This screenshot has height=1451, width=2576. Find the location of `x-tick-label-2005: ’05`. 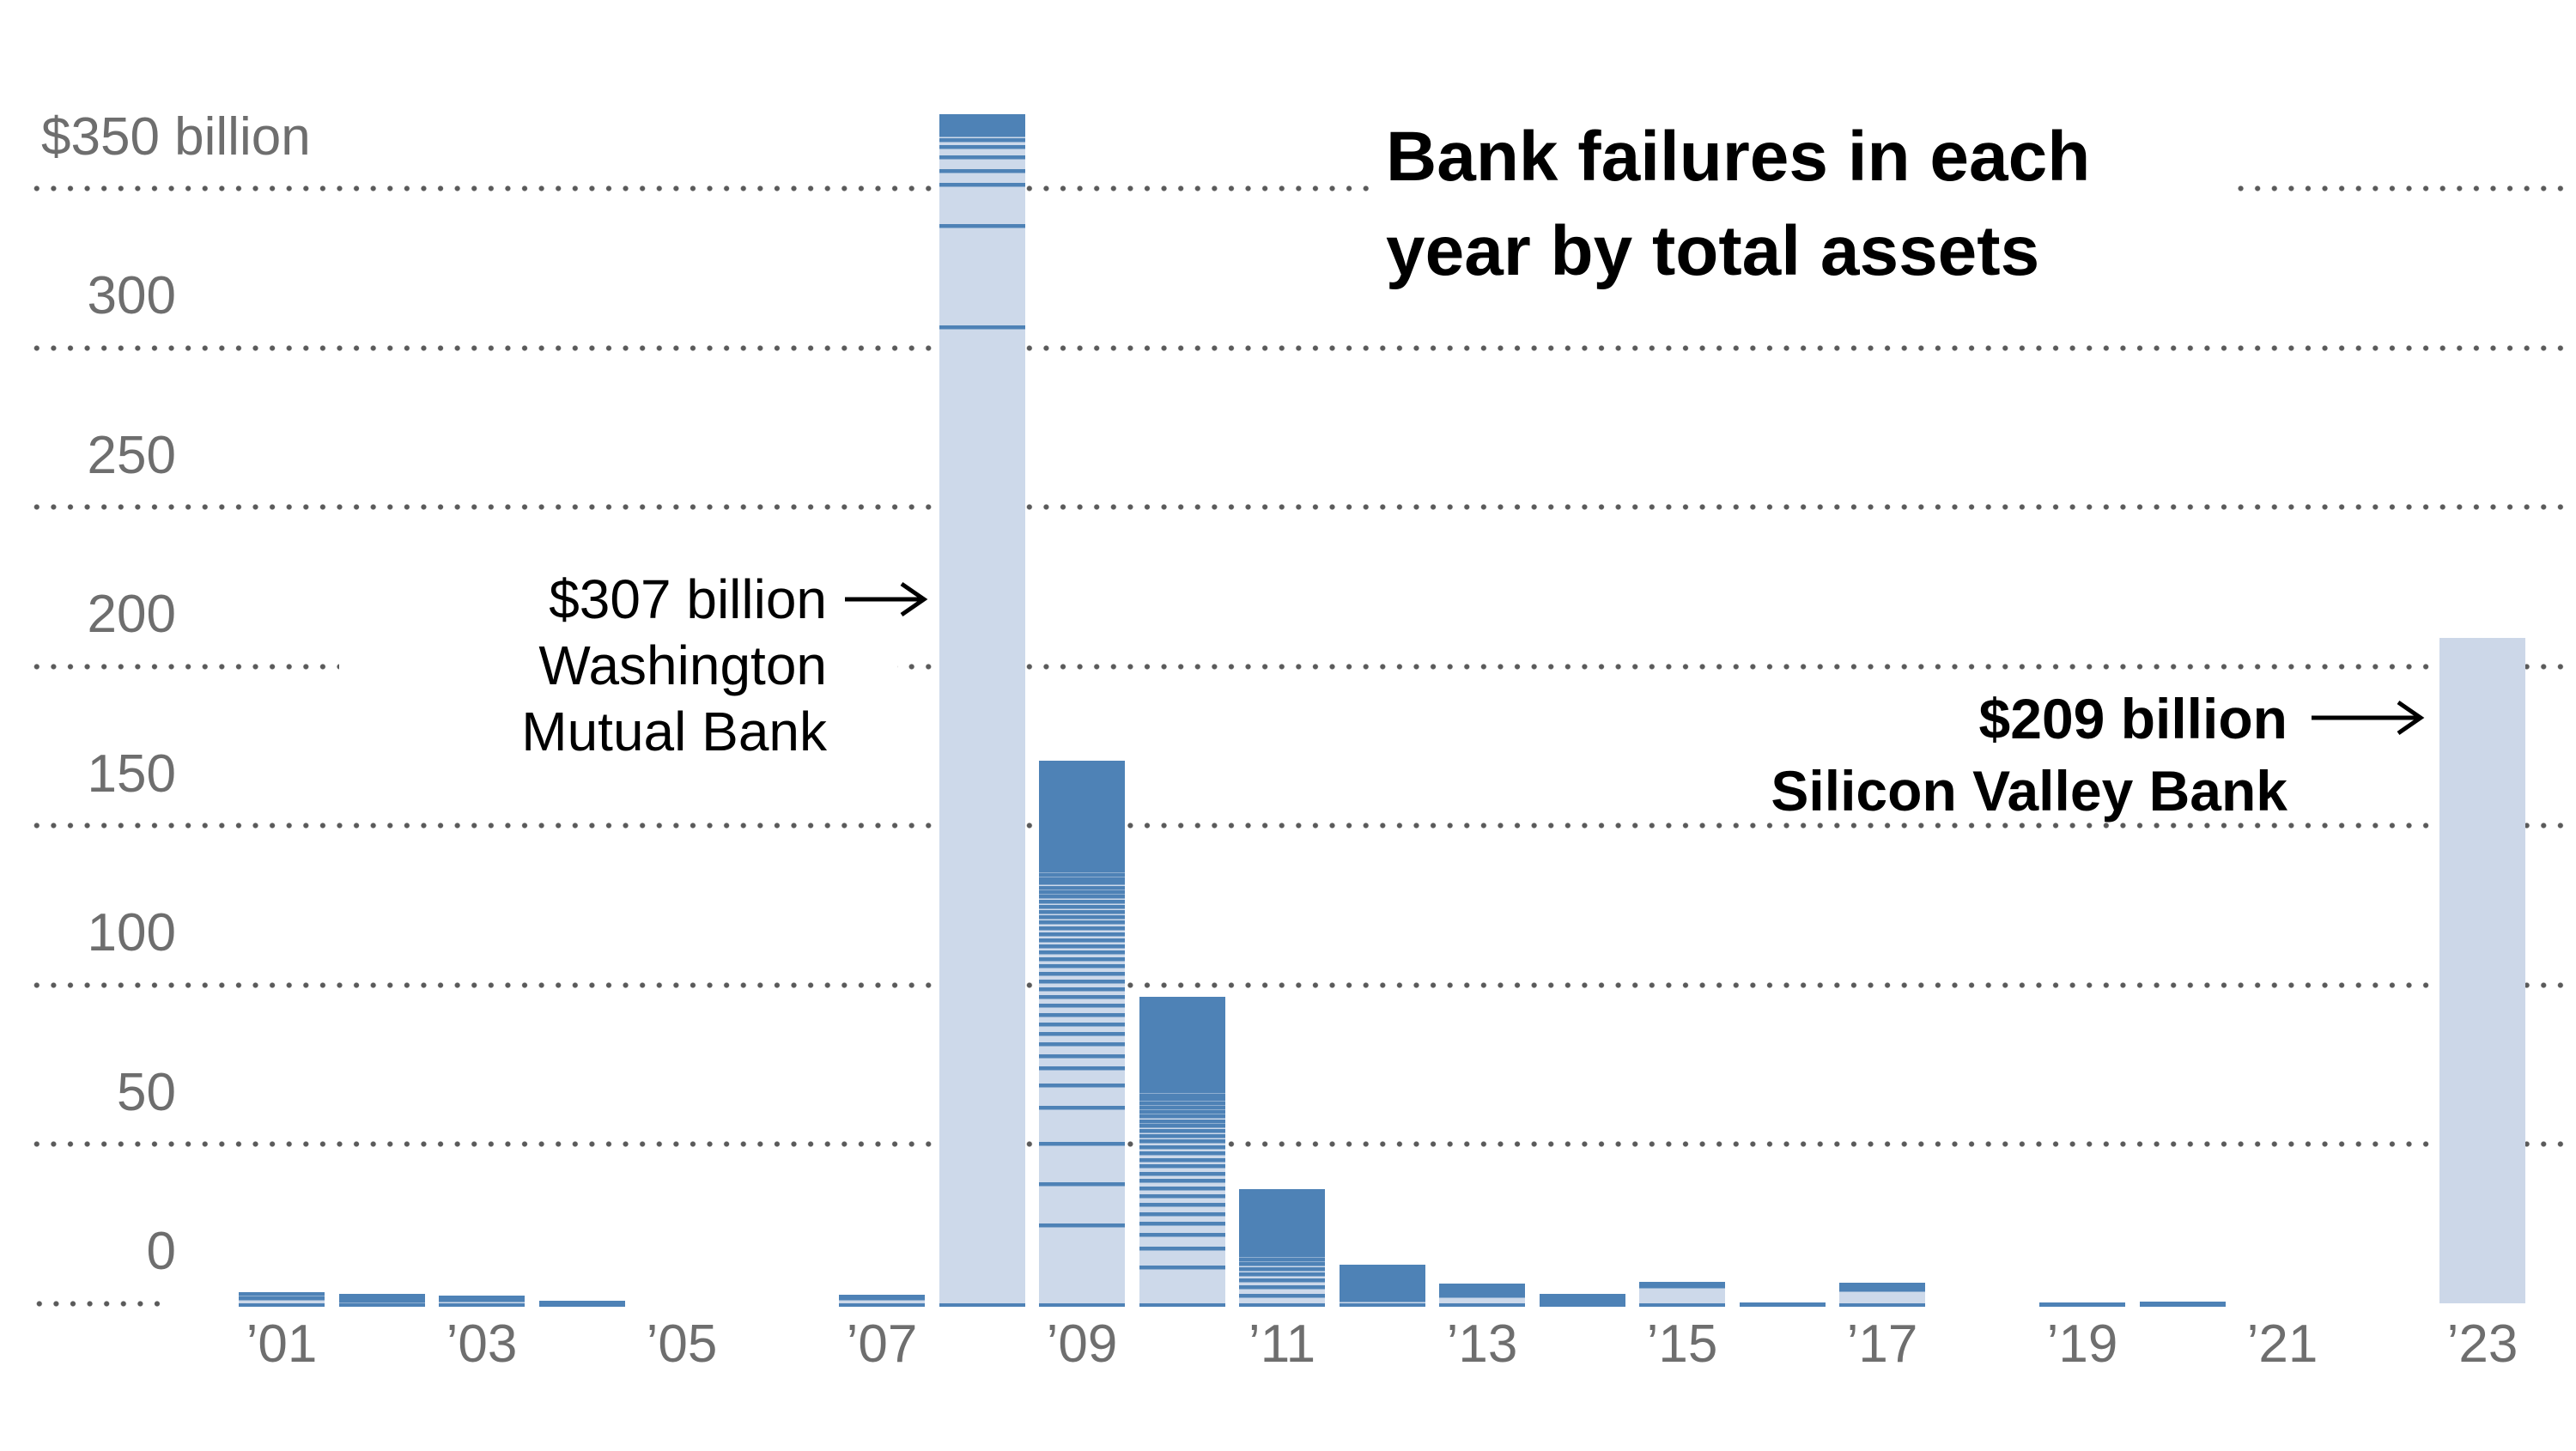

x-tick-label-2005: ’05 is located at coordinates (682, 1344).